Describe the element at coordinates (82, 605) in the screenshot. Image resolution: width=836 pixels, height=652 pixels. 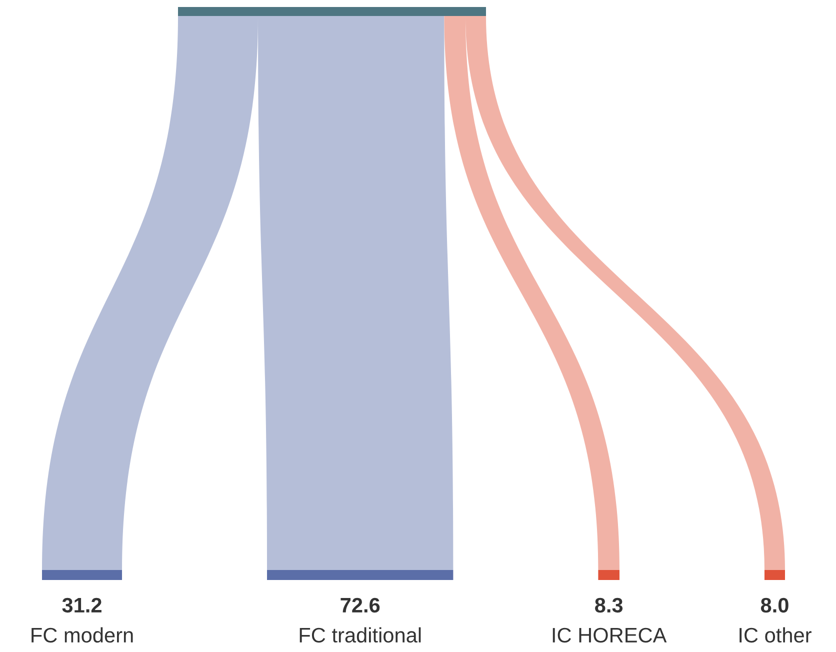
I see `data-label: 31.2` at that location.